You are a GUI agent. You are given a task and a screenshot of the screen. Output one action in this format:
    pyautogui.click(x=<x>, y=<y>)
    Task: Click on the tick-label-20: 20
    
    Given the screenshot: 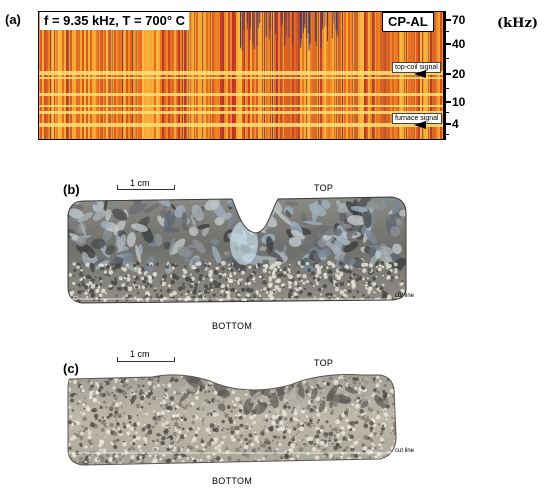 What is the action you would take?
    pyautogui.click(x=459, y=74)
    